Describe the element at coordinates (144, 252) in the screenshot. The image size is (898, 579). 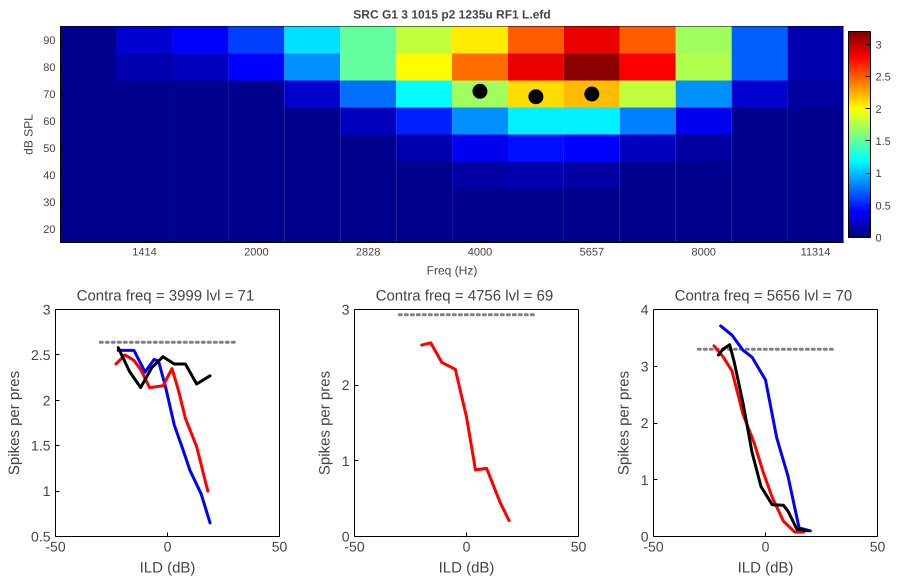
I see `x-tick-label: 1414` at that location.